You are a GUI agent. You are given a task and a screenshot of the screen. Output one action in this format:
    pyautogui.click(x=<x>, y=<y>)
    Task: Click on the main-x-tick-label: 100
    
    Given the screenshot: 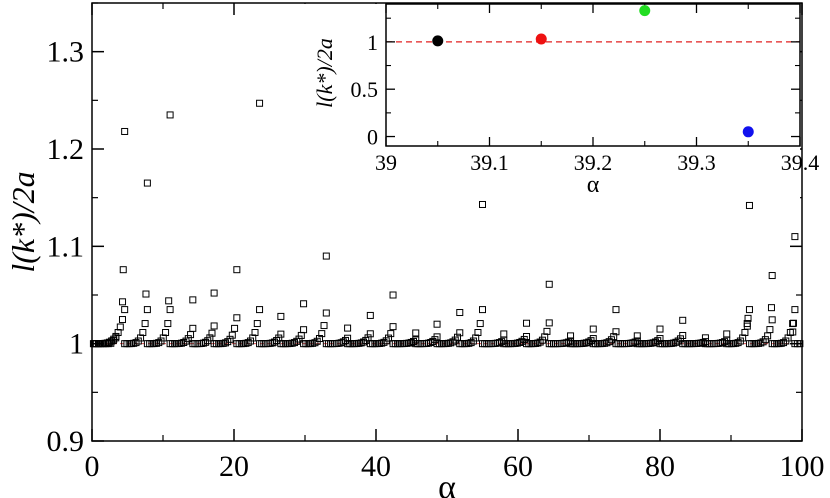 What is the action you would take?
    pyautogui.click(x=802, y=466)
    